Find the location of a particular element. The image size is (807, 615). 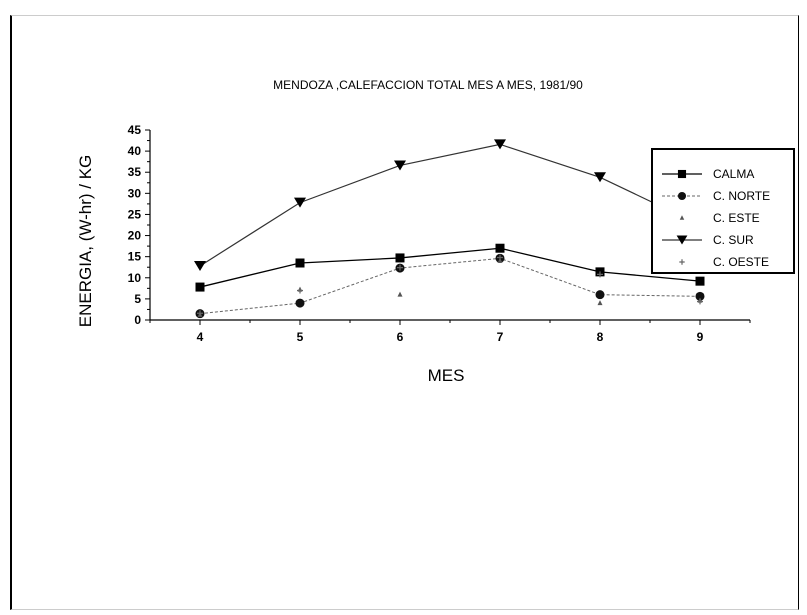

legend-label: C. NORTE is located at coordinates (741, 196).